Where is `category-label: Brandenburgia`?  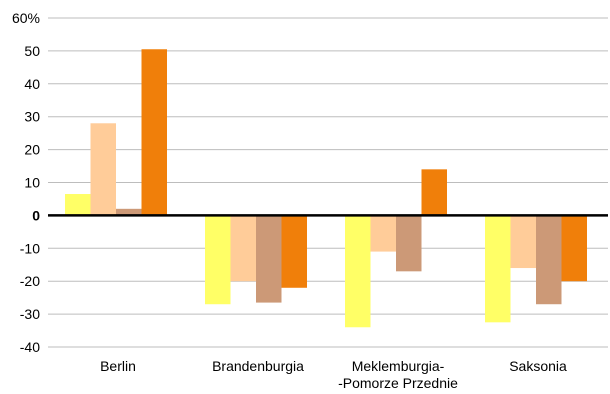
category-label: Brandenburgia is located at coordinates (258, 366).